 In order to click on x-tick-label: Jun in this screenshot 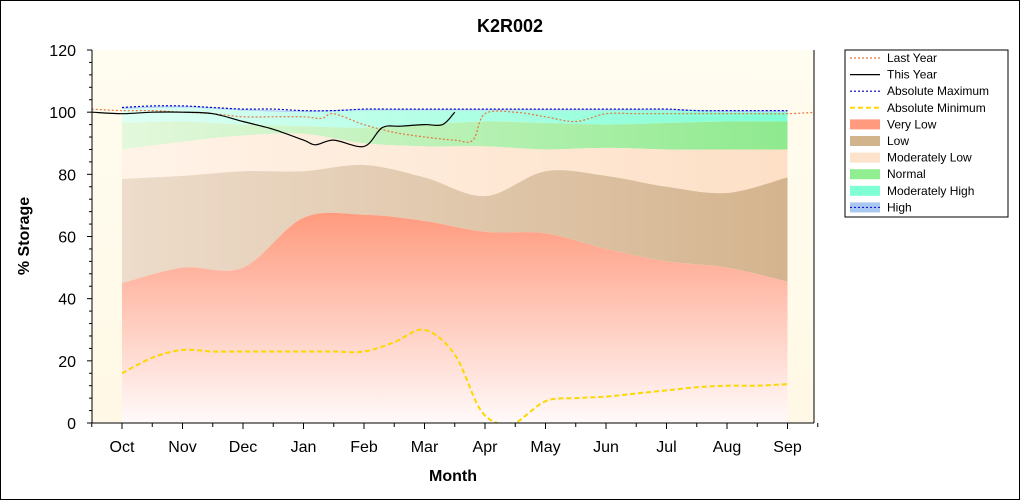, I will do `click(606, 447)`.